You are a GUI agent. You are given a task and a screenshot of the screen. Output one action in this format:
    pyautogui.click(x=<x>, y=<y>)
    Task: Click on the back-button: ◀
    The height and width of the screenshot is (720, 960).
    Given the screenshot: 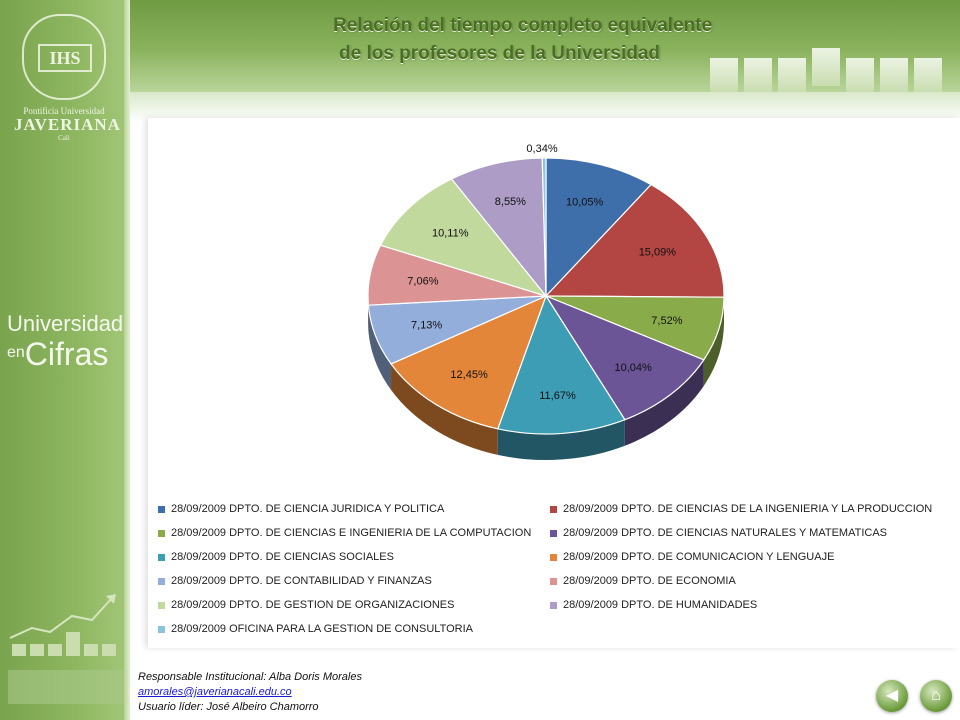 What is the action you would take?
    pyautogui.click(x=892, y=696)
    